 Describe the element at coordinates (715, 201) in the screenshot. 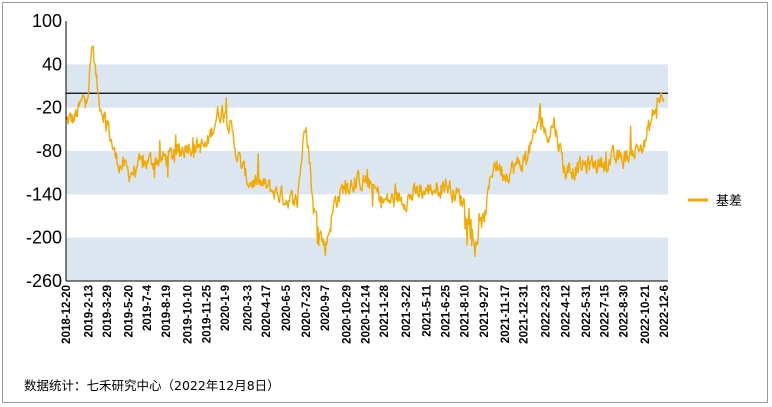

I see `legend: 基差` at that location.